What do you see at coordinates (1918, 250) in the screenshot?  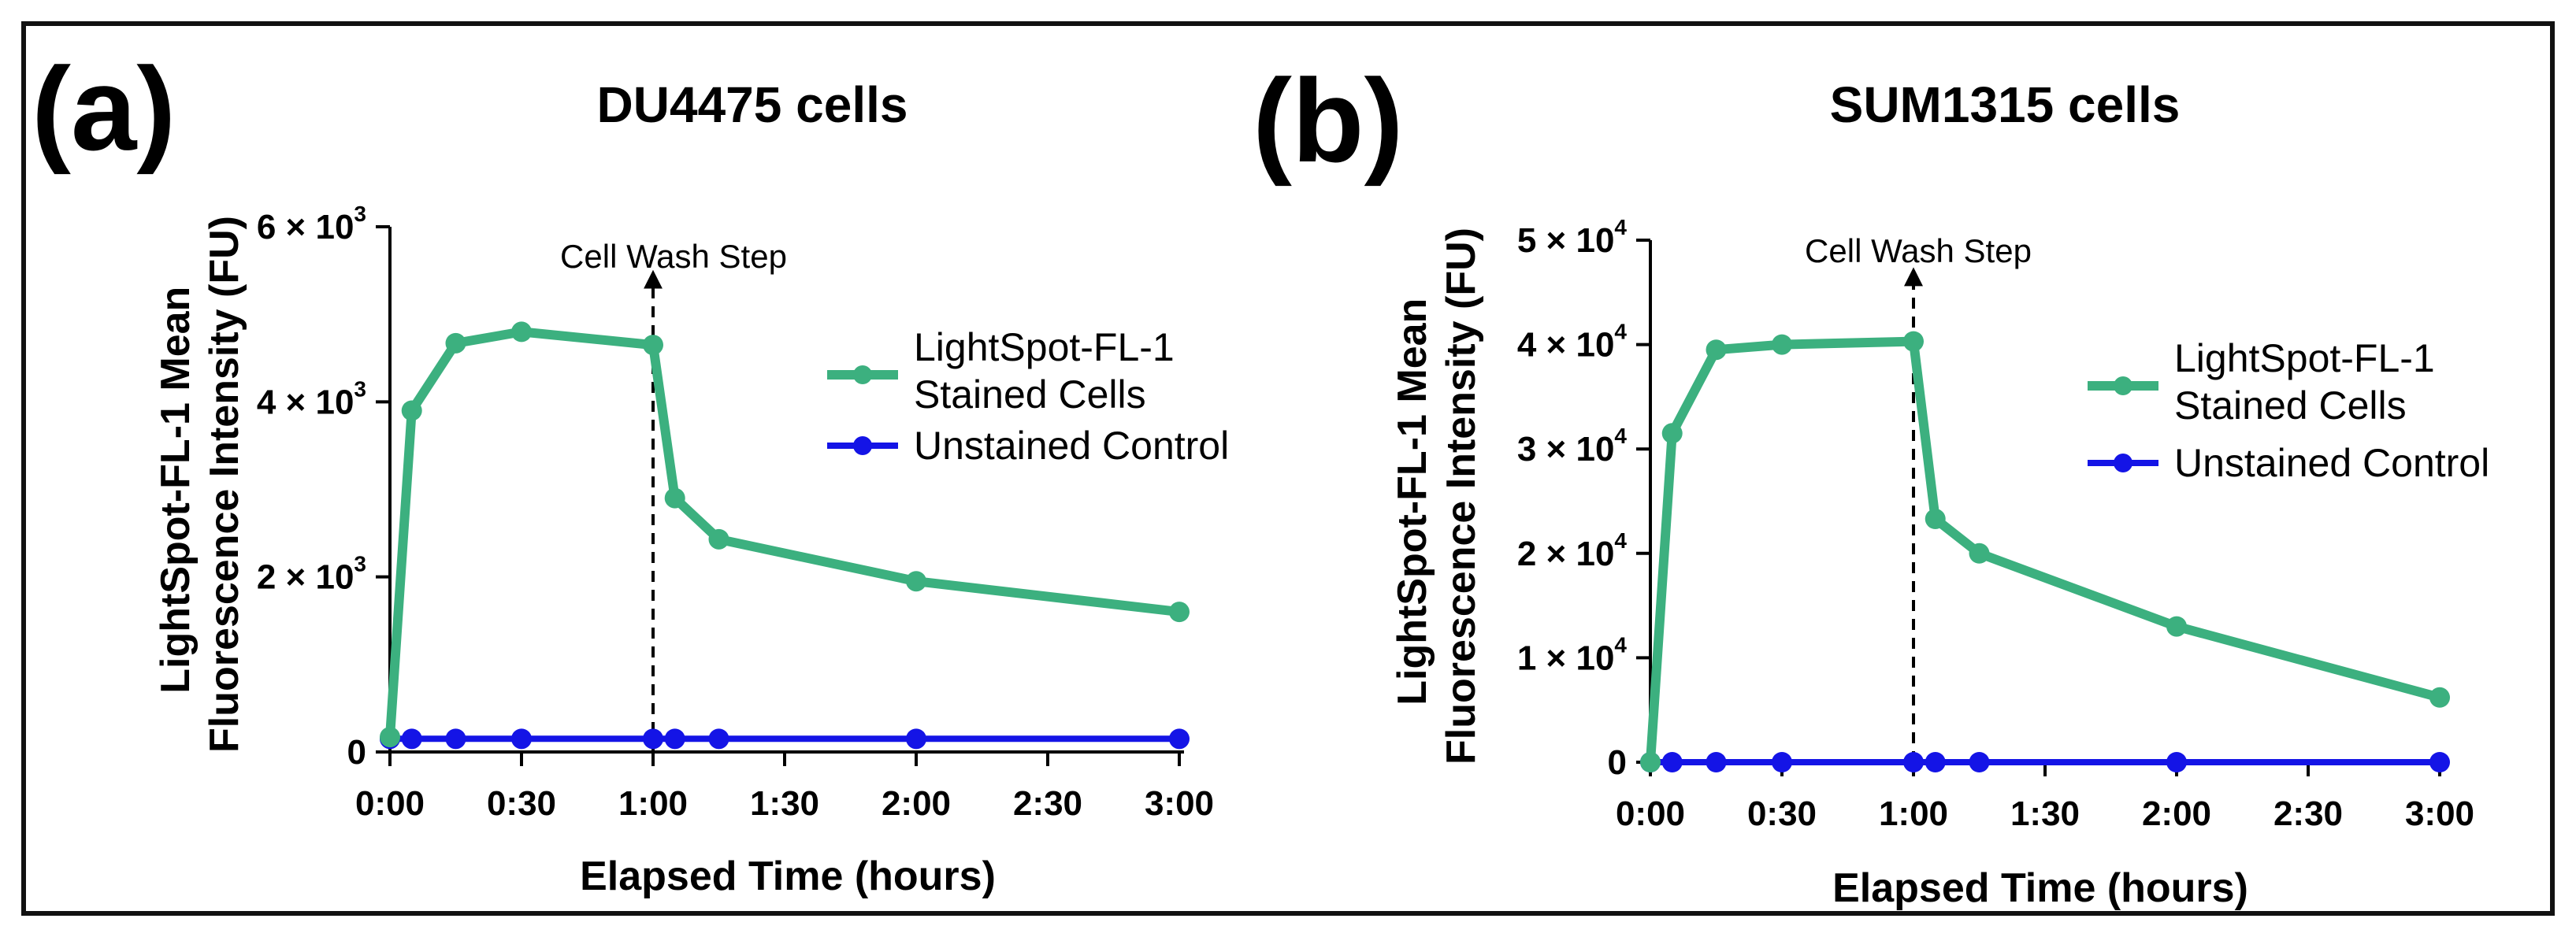 I see `annotation-label-b: Cell Wash Step` at bounding box center [1918, 250].